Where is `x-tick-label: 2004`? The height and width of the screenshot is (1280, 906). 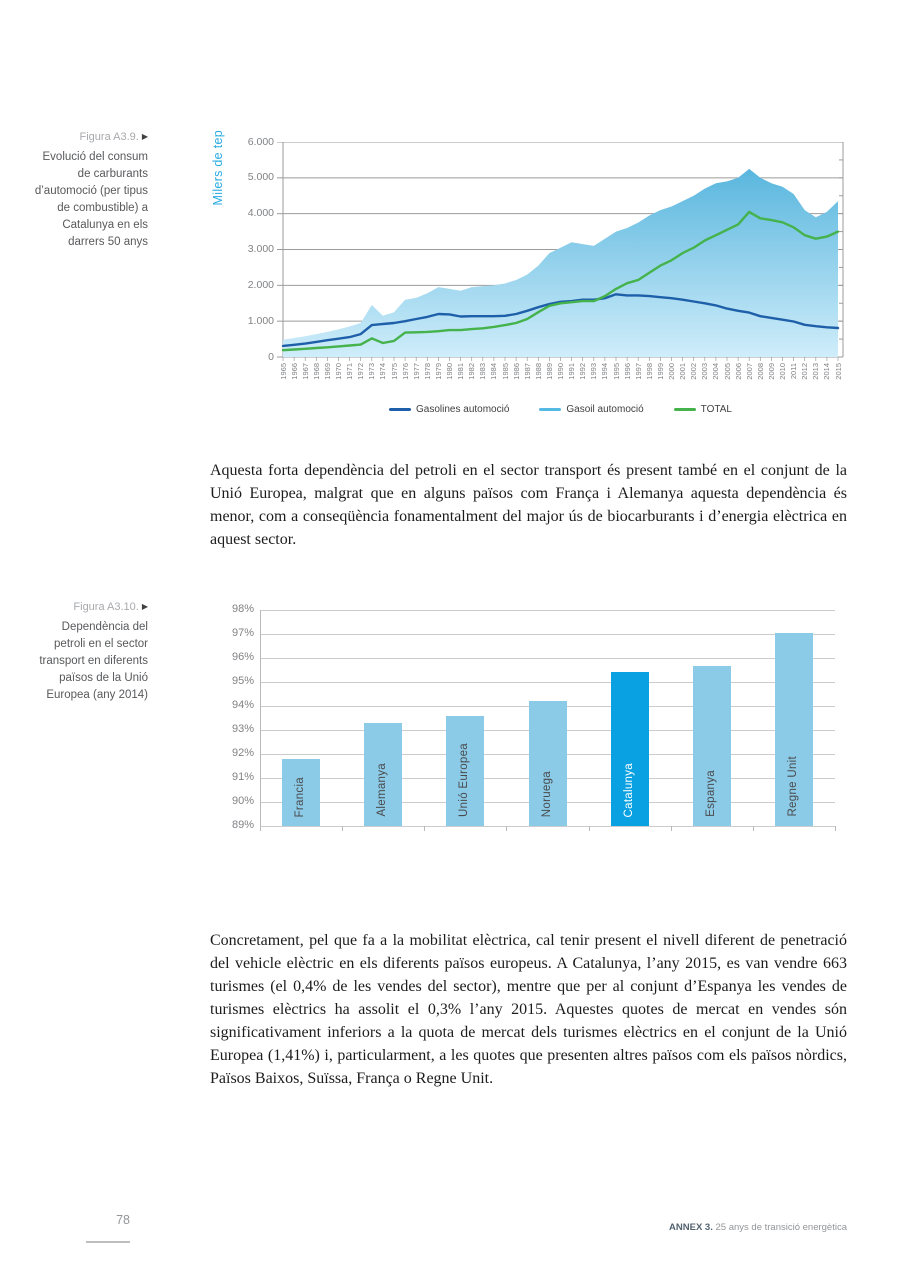
x-tick-label: 2004 is located at coordinates (716, 371).